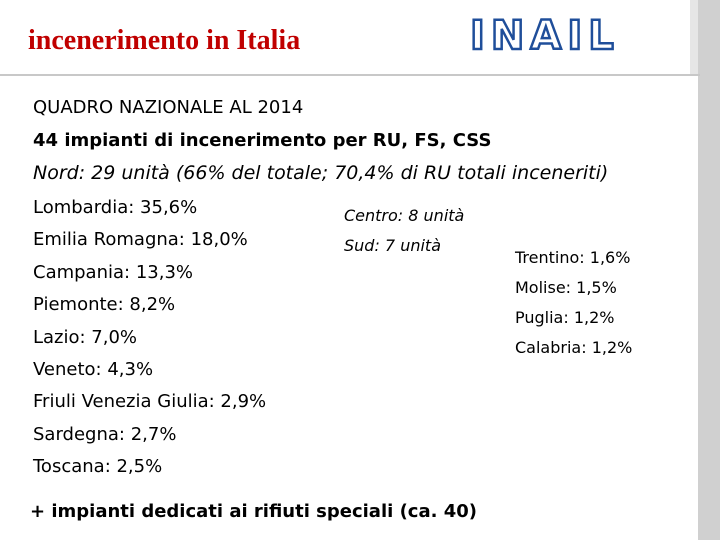  What do you see at coordinates (115, 207) in the screenshot?
I see `region-item: Lombardia: 35,6%` at bounding box center [115, 207].